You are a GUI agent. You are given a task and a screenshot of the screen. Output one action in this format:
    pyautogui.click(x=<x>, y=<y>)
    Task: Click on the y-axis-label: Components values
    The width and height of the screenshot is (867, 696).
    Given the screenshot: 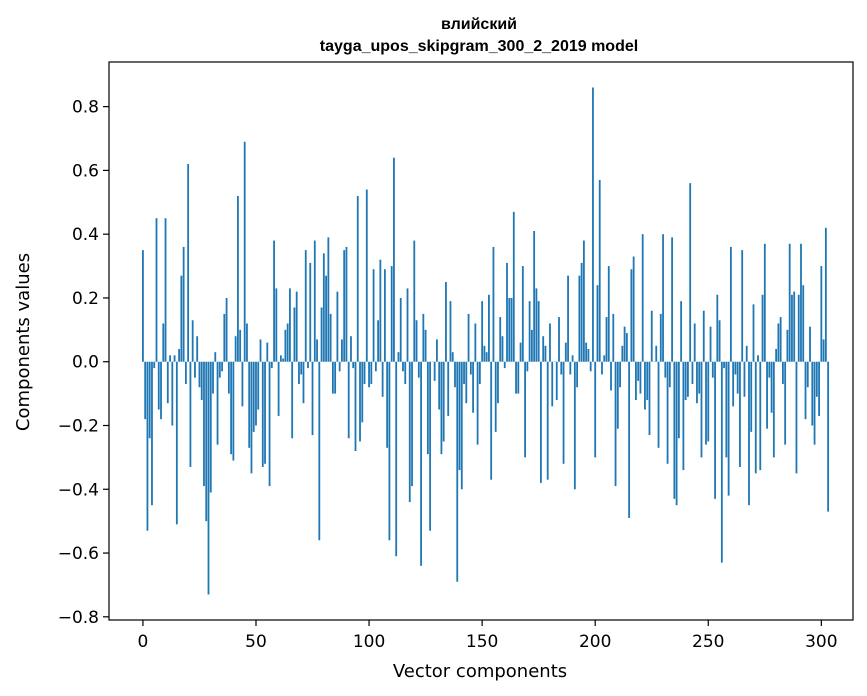 What is the action you would take?
    pyautogui.click(x=23, y=342)
    